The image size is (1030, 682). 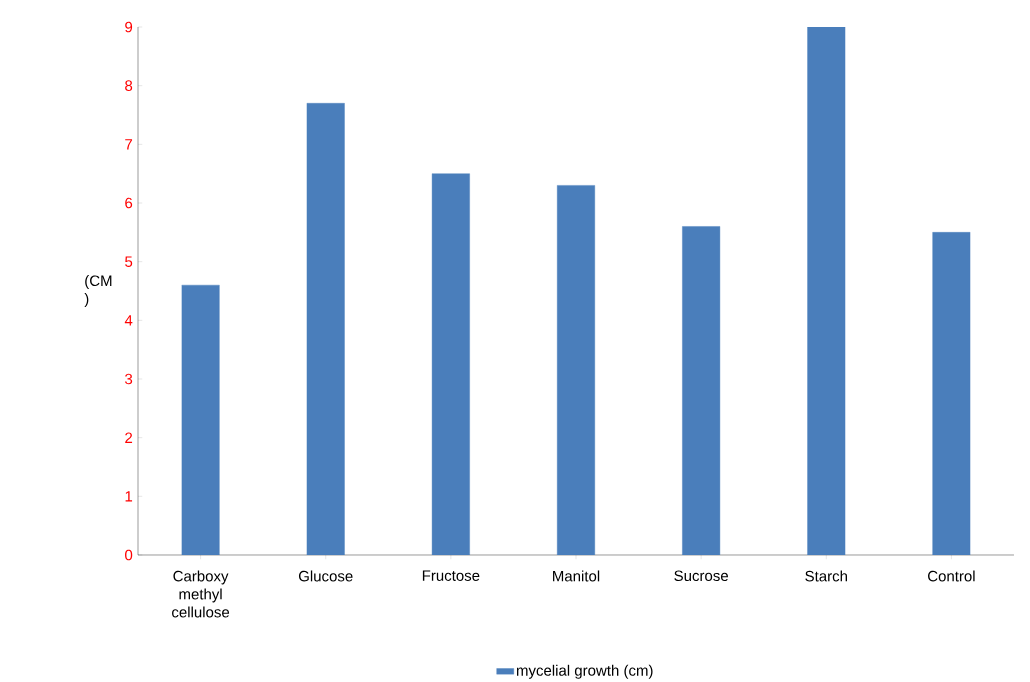 What do you see at coordinates (129, 27) in the screenshot?
I see `y-tick-label: 9` at bounding box center [129, 27].